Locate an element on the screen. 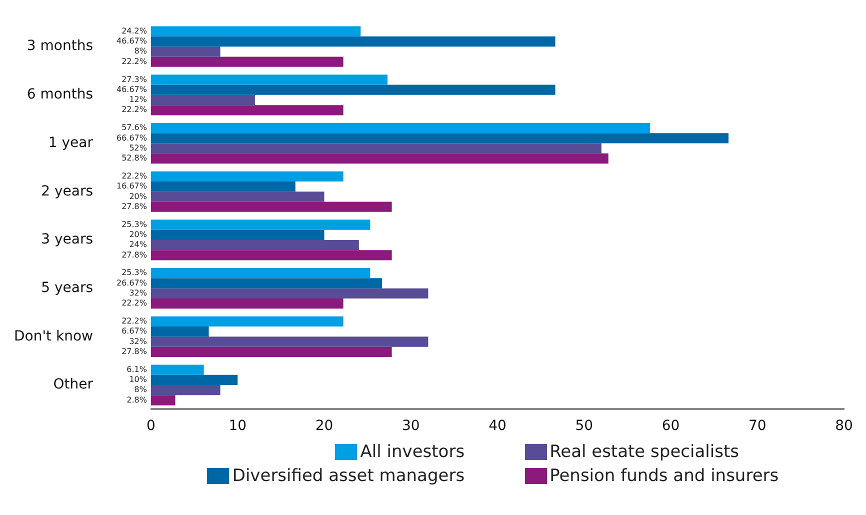  x-tick-label: 10 is located at coordinates (237, 426).